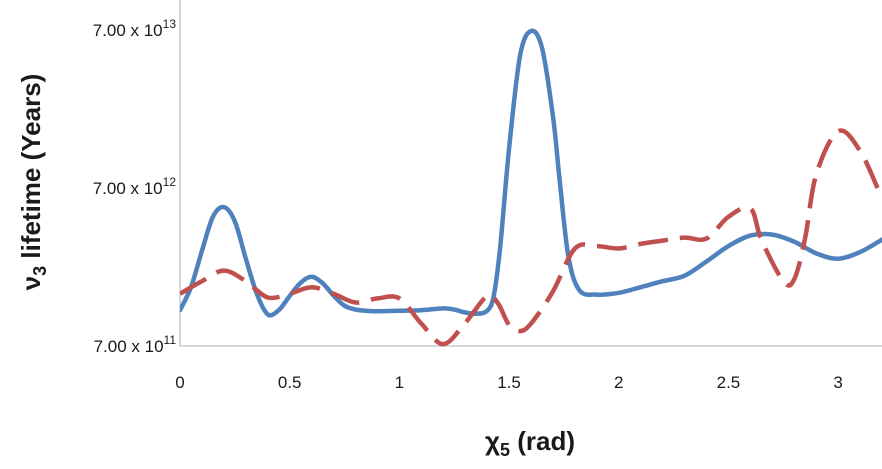 The height and width of the screenshot is (469, 882). I want to click on x-axis-title: χ5 (rad), so click(530, 443).